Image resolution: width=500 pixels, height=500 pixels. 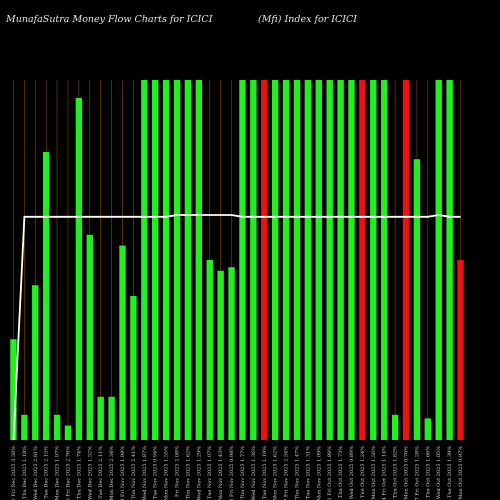 I want to click on x-tick-label: 12 Fri Dec 2025 3.38%, so click(x=14, y=473).